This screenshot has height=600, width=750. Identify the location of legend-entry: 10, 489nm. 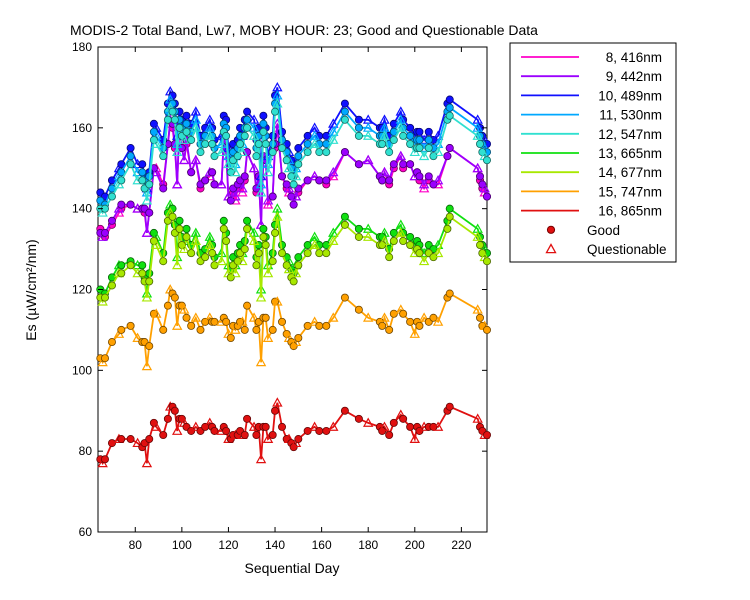
(630, 95).